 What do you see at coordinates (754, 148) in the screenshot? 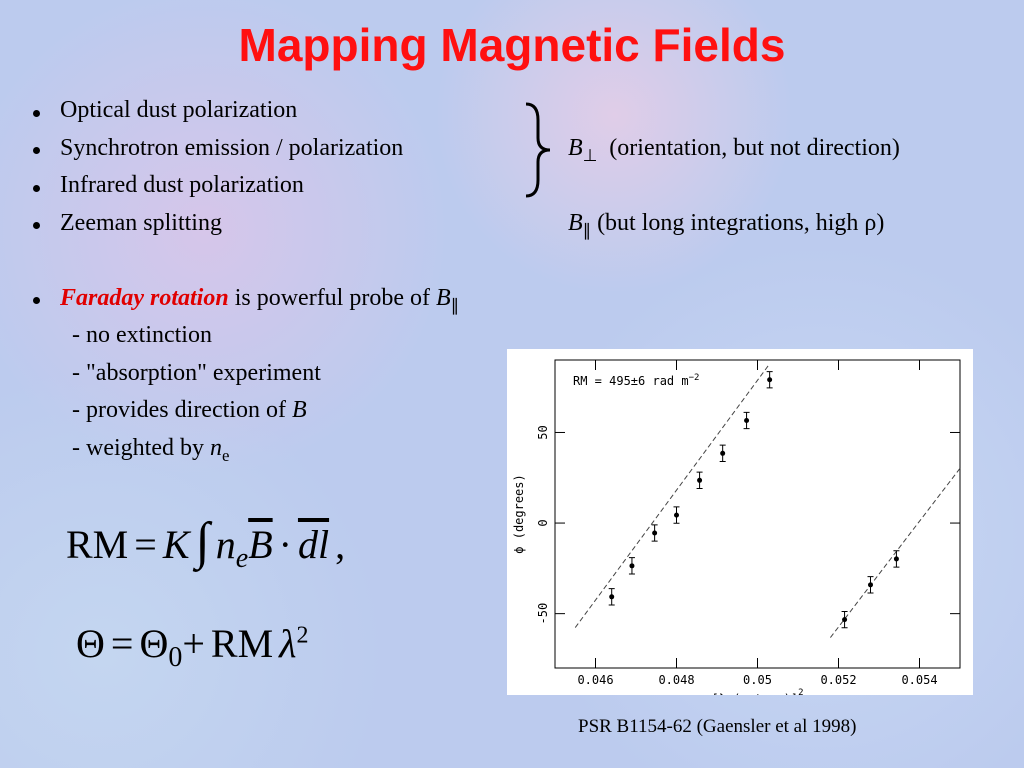
I see `note-text: (orientation, but not direction)` at bounding box center [754, 148].